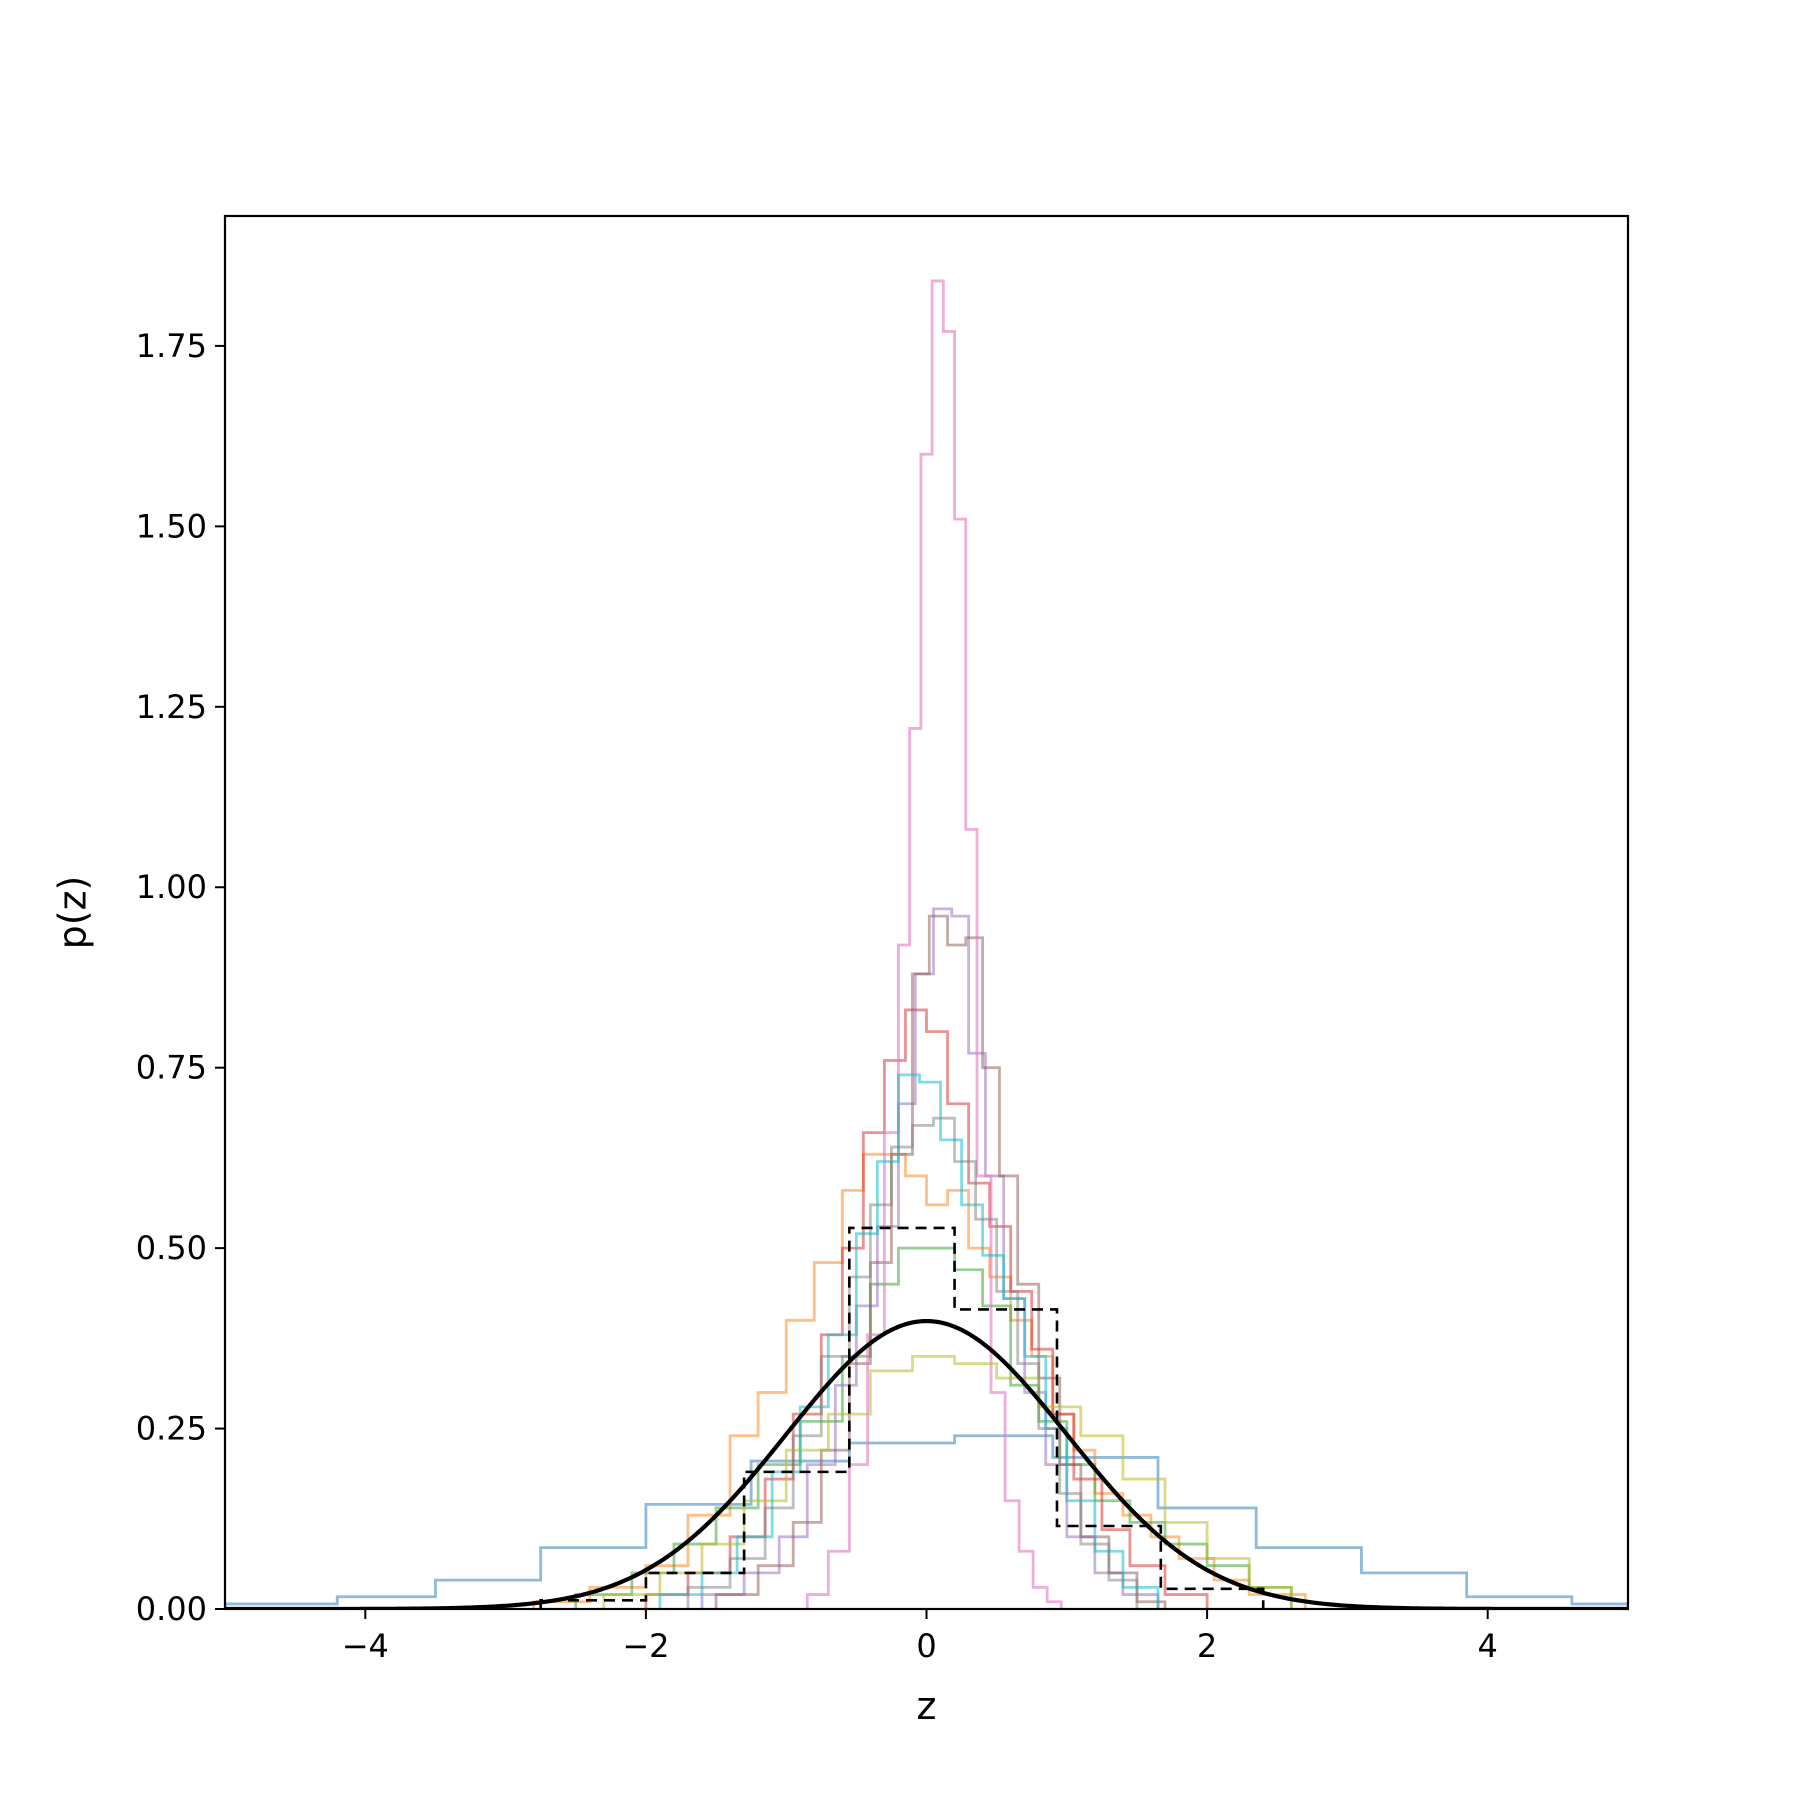 The width and height of the screenshot is (1800, 1800). Describe the element at coordinates (180, 977) in the screenshot. I see `y-axis: 0.00 0.25 0.50 0.75 1.00 1.25 1.50 1.75` at that location.